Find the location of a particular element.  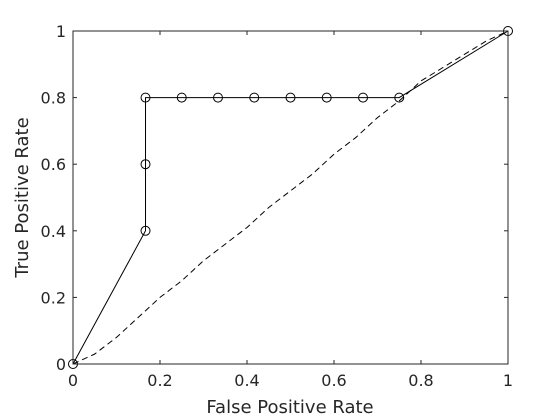

y-tick-label: 0 is located at coordinates (61, 364).